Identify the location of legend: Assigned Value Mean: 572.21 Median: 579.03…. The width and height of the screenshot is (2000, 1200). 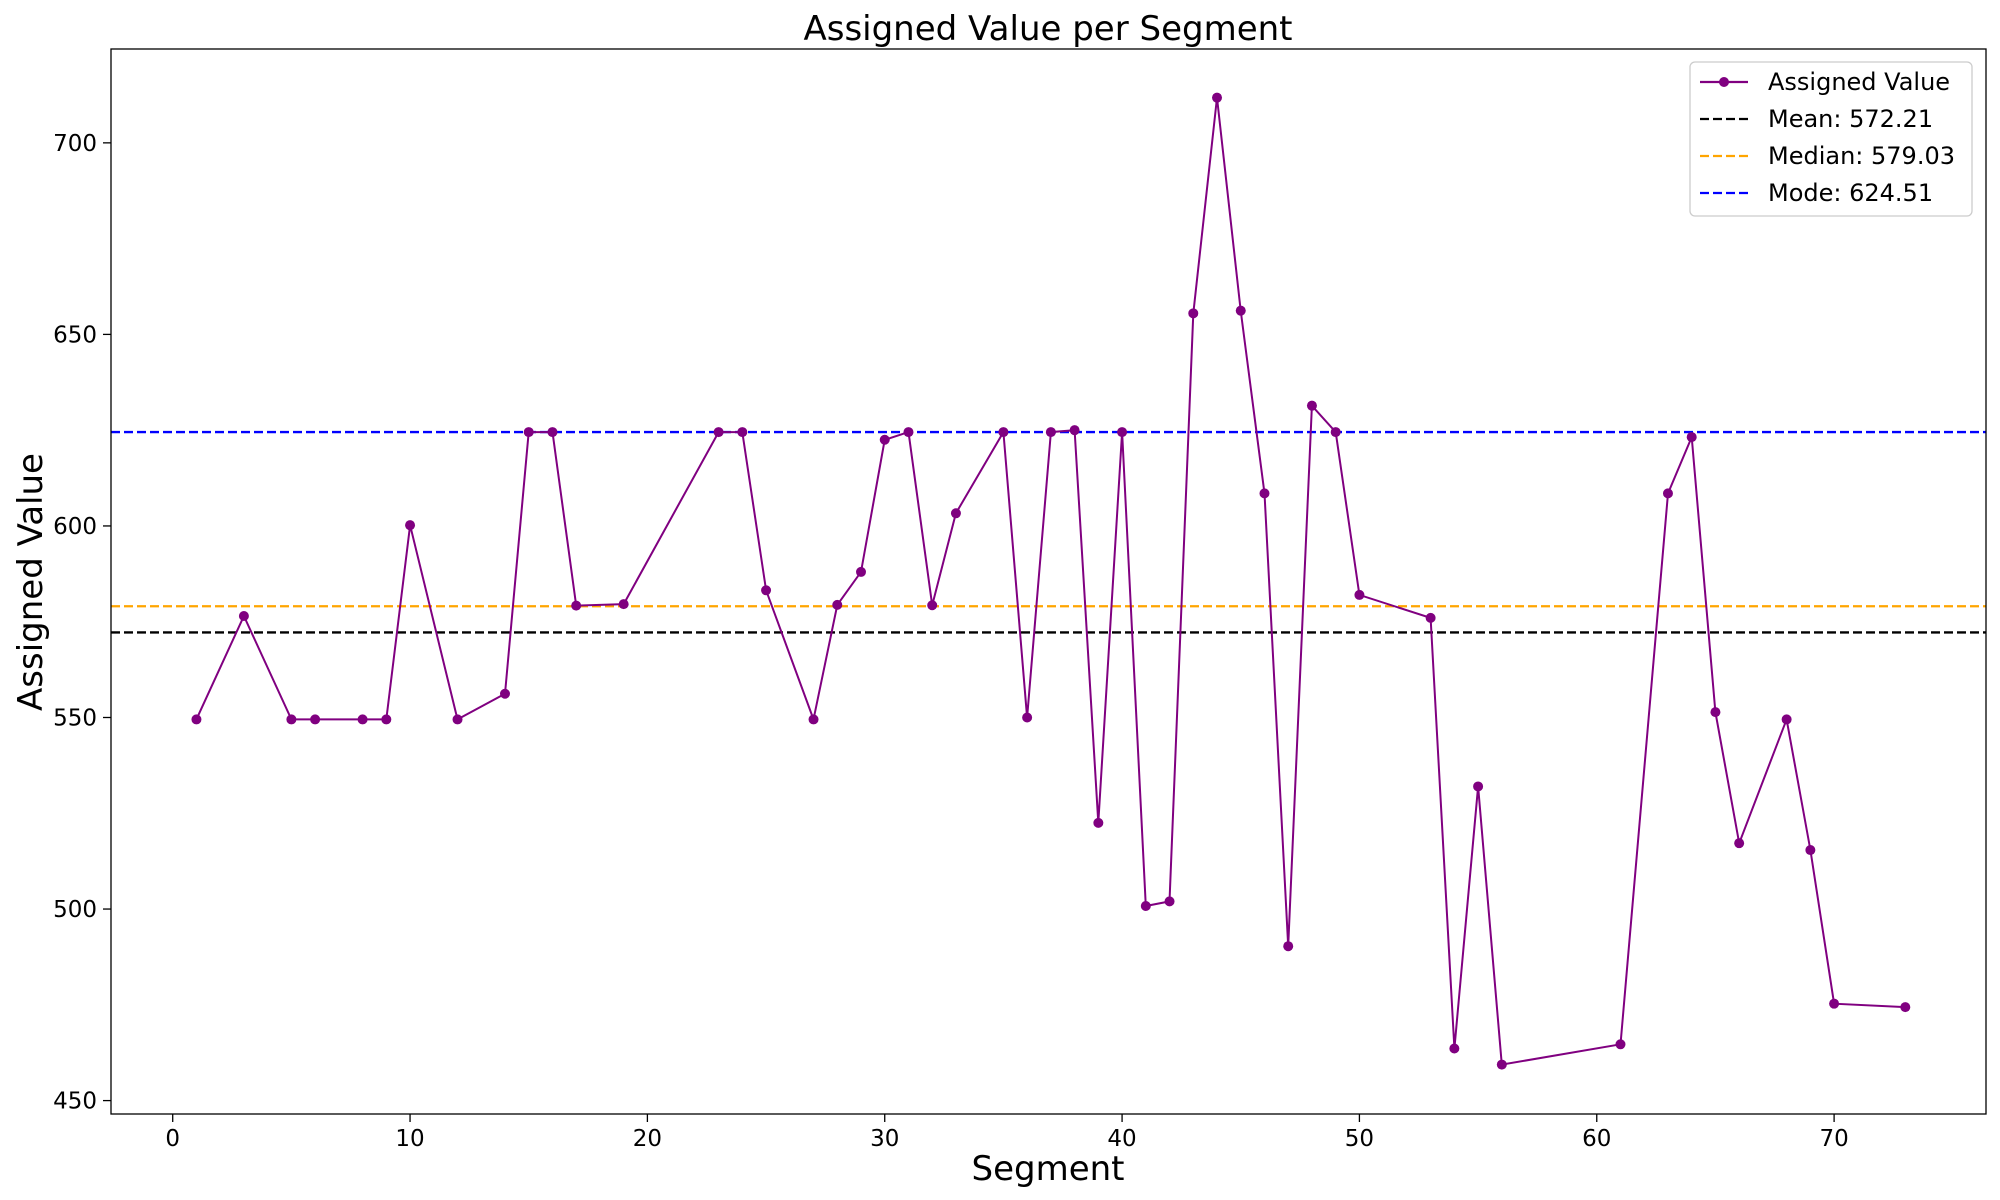
(1831, 139).